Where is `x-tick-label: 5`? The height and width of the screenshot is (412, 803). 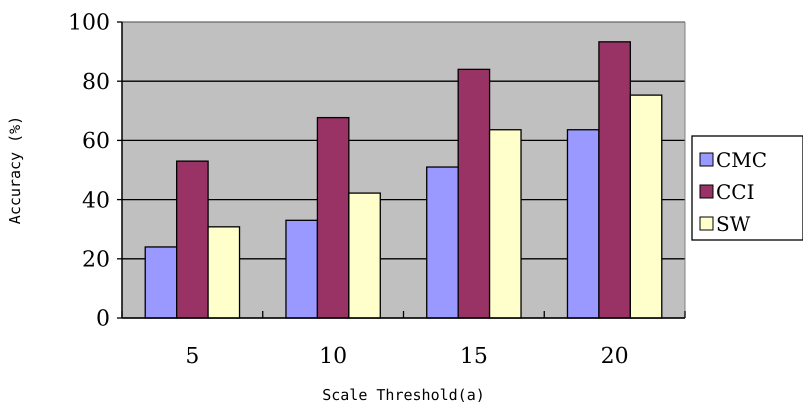 x-tick-label: 5 is located at coordinates (192, 356).